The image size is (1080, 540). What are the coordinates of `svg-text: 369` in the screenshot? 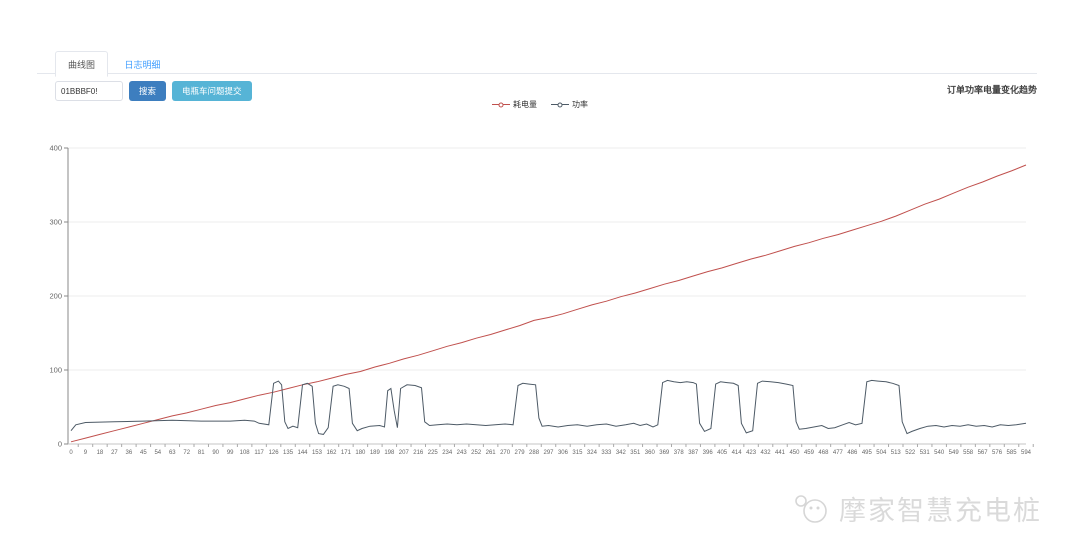 It's located at (664, 453).